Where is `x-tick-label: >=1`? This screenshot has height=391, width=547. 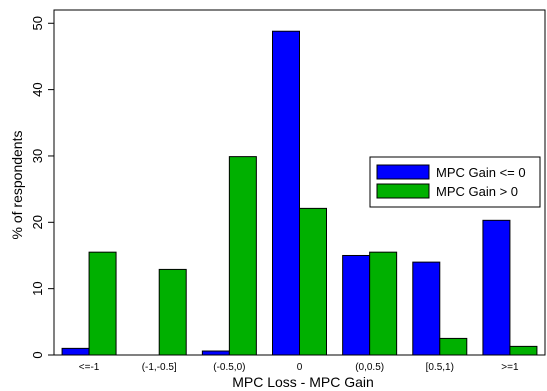 x-tick-label: >=1 is located at coordinates (510, 367).